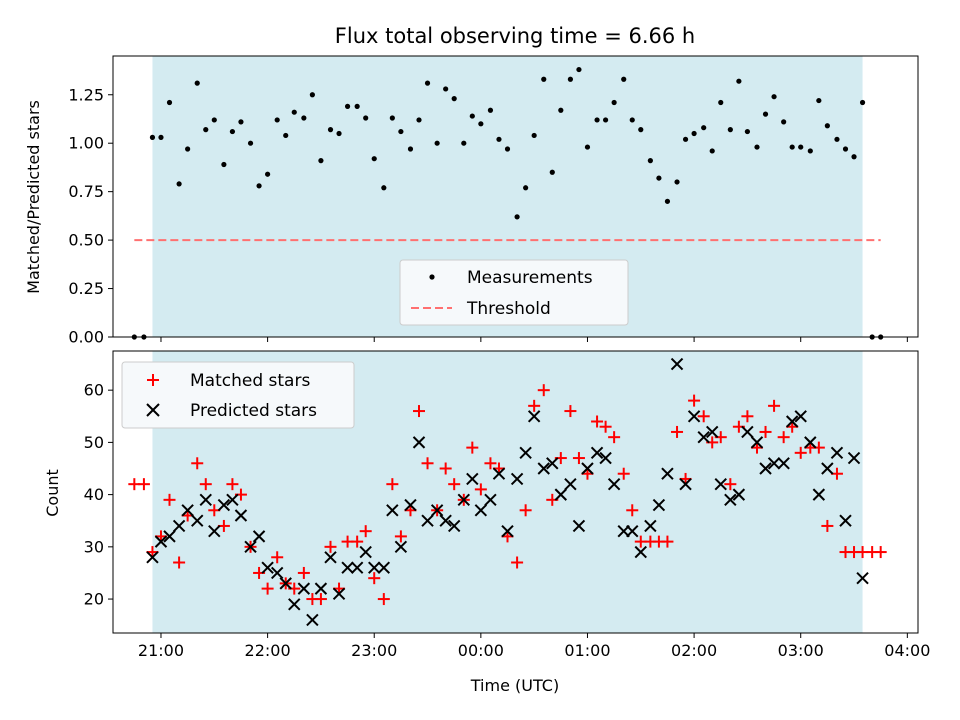  Describe the element at coordinates (86, 240) in the screenshot. I see `y-tick-label: 0.50` at that location.